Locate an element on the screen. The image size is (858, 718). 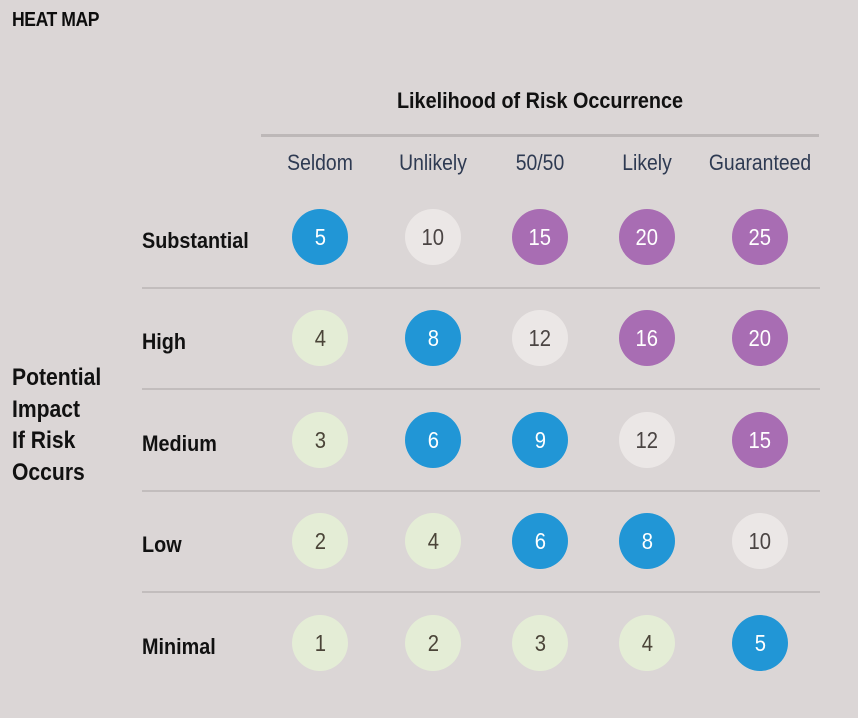
heatmap-cell-purple: 16 is located at coordinates (647, 338).